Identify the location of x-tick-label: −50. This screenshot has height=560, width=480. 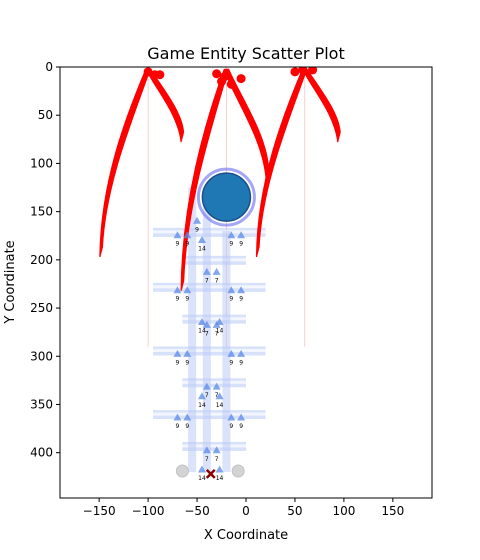
(196, 511).